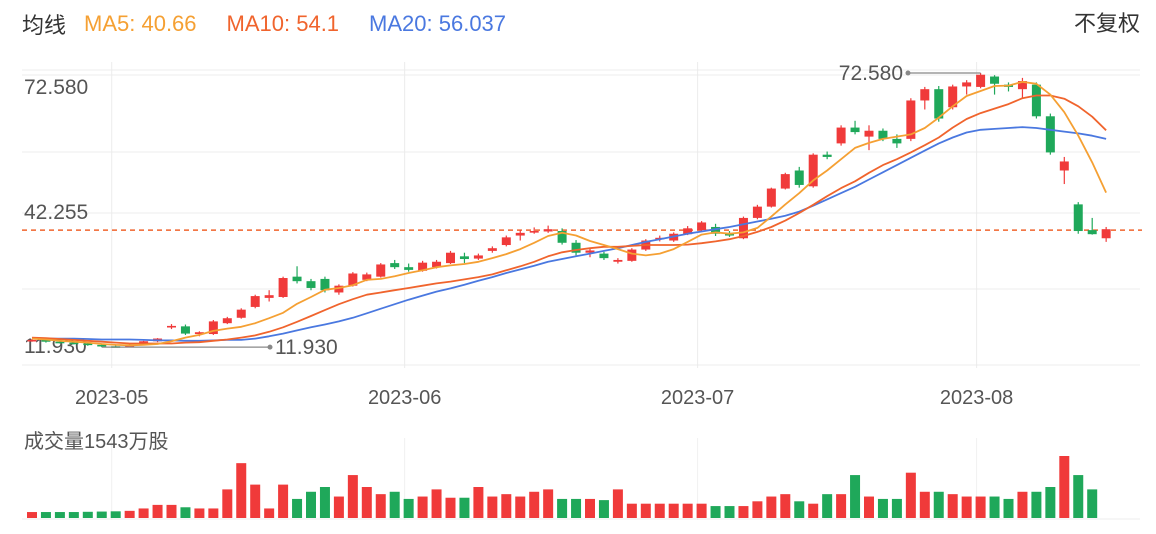  Describe the element at coordinates (283, 23) in the screenshot. I see `ma10-legend: MA10: 54.1` at that location.